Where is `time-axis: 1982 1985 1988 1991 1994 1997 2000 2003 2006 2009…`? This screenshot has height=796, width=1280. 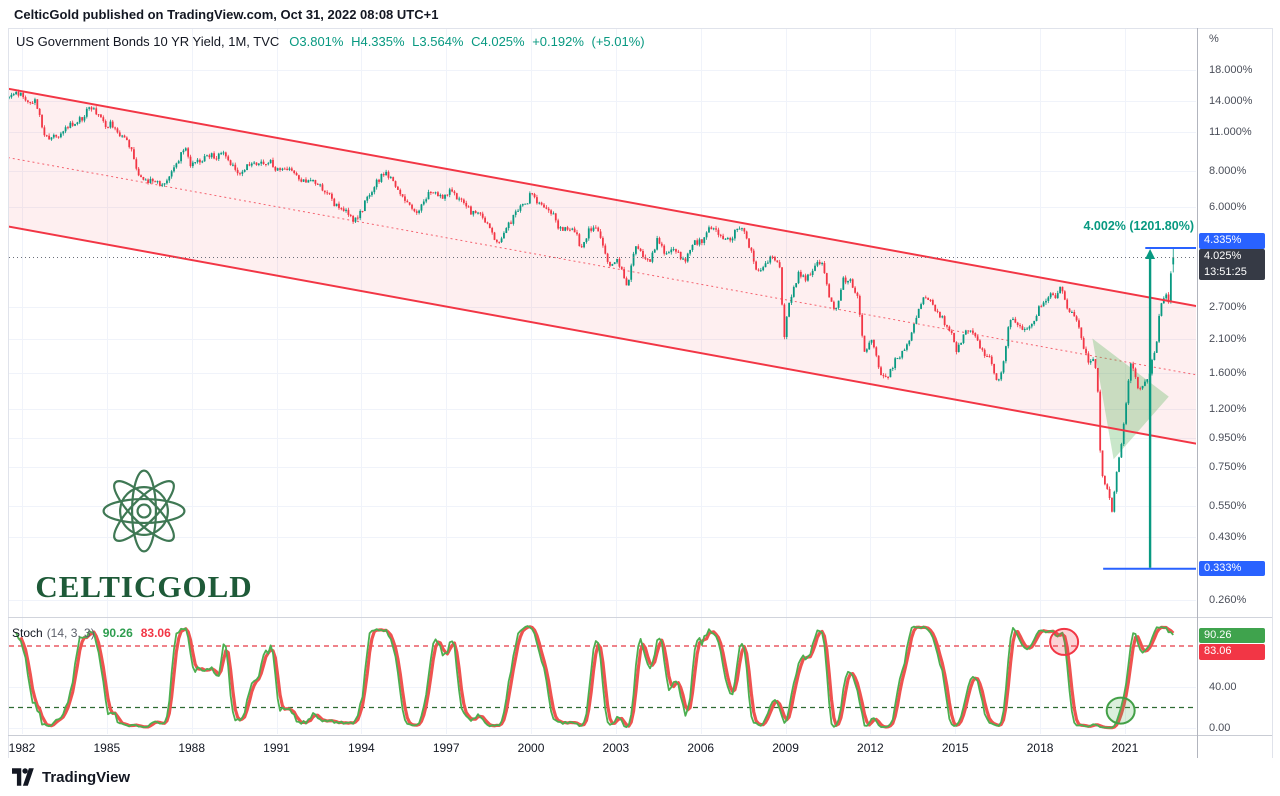 time-axis: 1982 1985 1988 1991 1994 1997 2000 2003 2006 2009… is located at coordinates (602, 747).